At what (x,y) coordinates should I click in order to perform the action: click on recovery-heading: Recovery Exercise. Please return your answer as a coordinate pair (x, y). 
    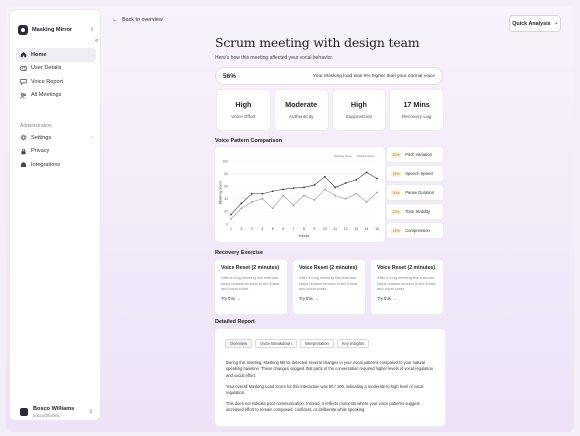
    Looking at the image, I should click on (239, 253).